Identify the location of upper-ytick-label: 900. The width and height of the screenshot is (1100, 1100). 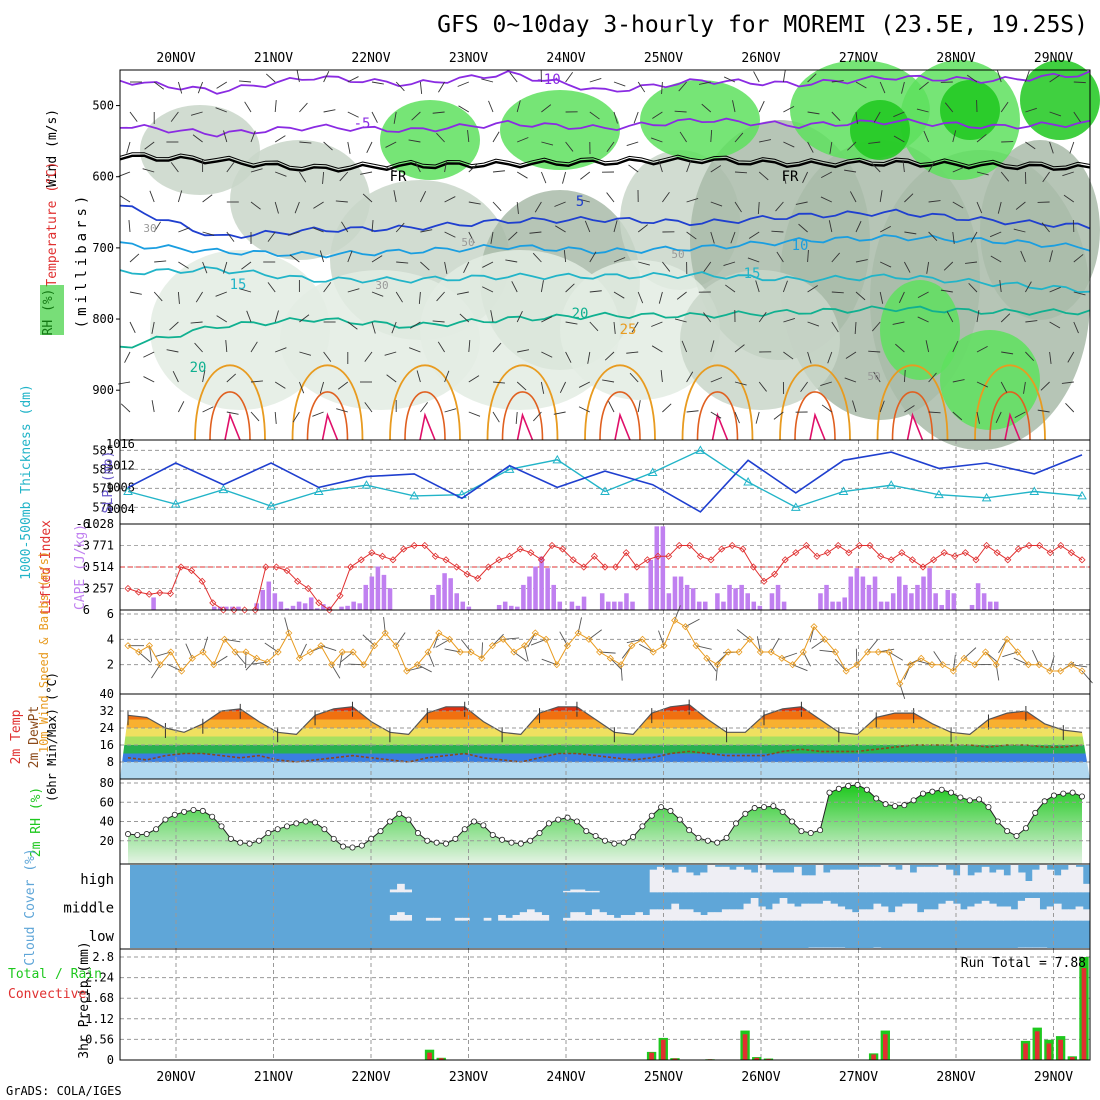
(103, 390).